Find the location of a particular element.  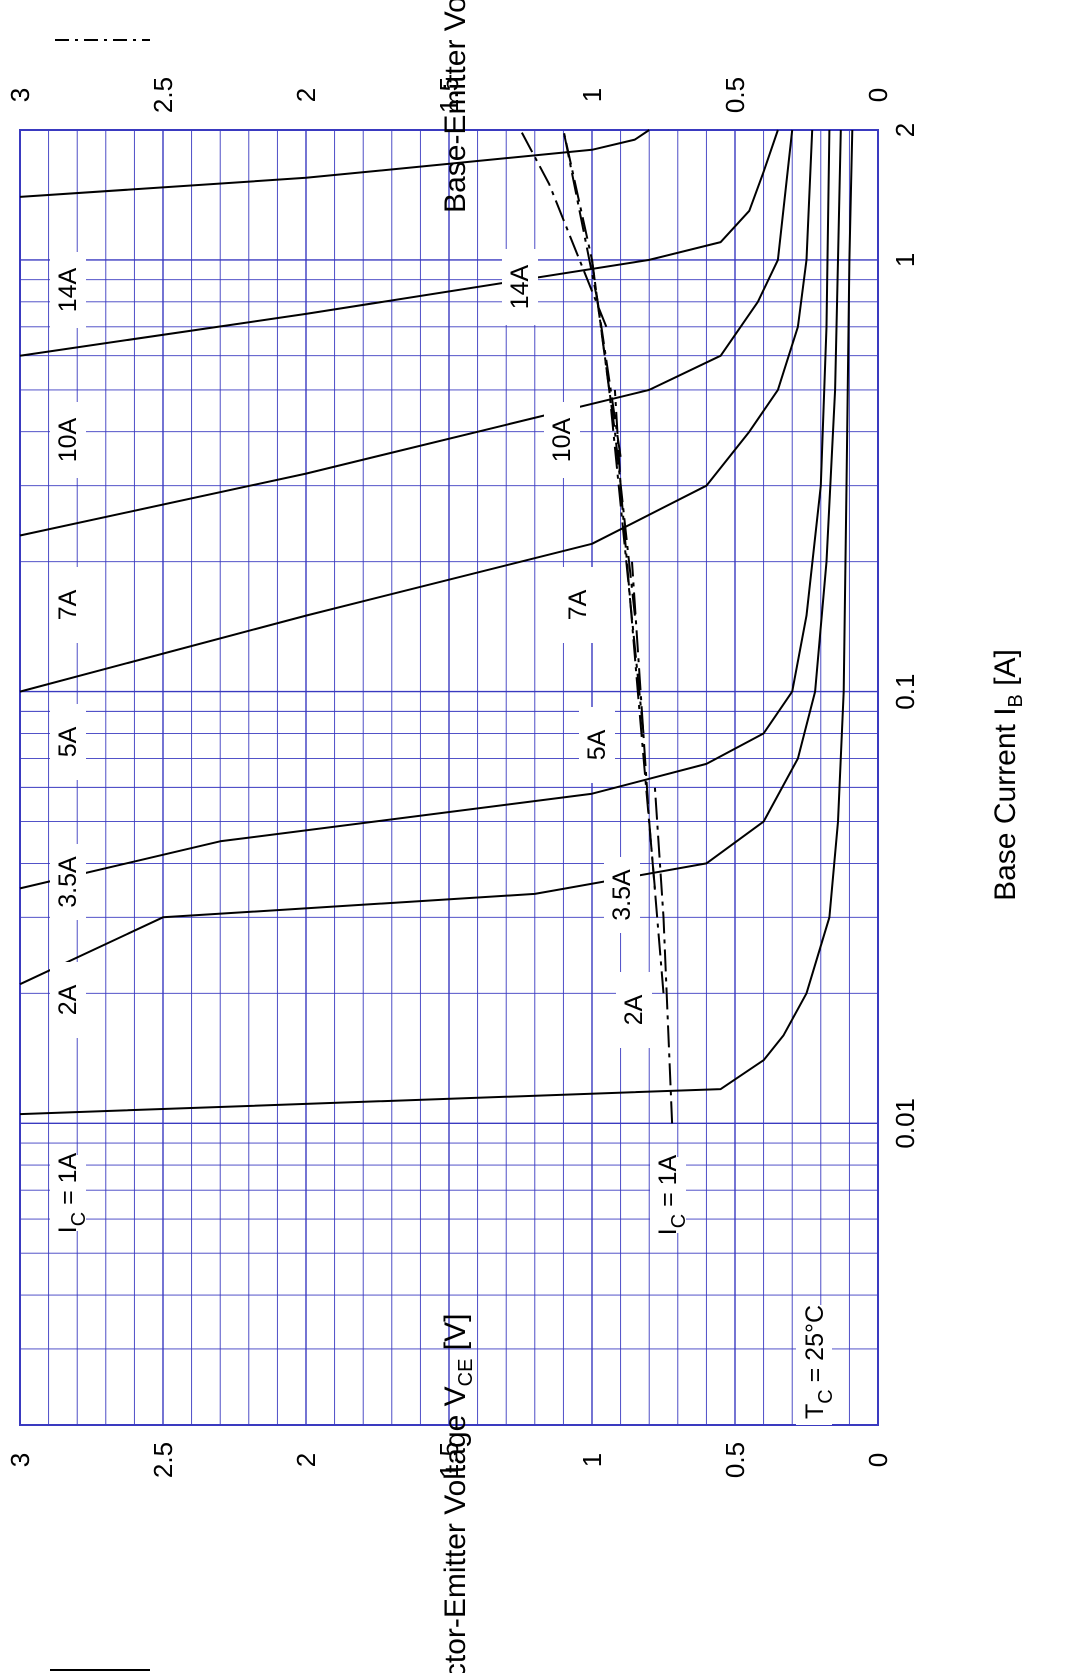

vbe-tick-label: 0.5 is located at coordinates (735, 95).